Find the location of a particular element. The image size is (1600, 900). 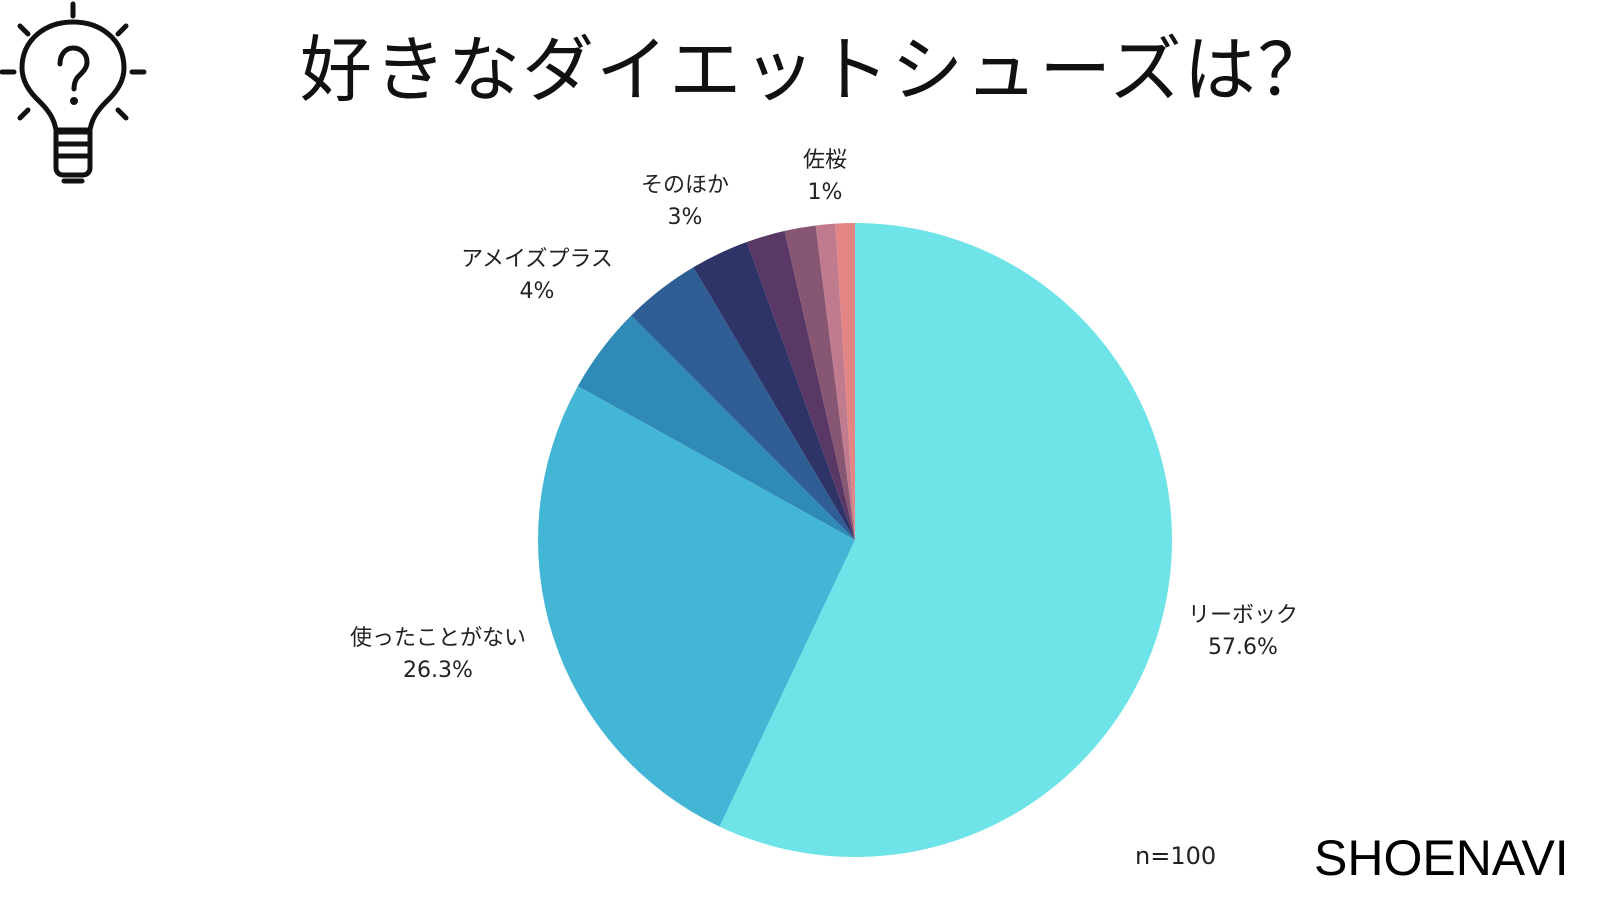

slice-label-8: 佐桜 is located at coordinates (825, 160).